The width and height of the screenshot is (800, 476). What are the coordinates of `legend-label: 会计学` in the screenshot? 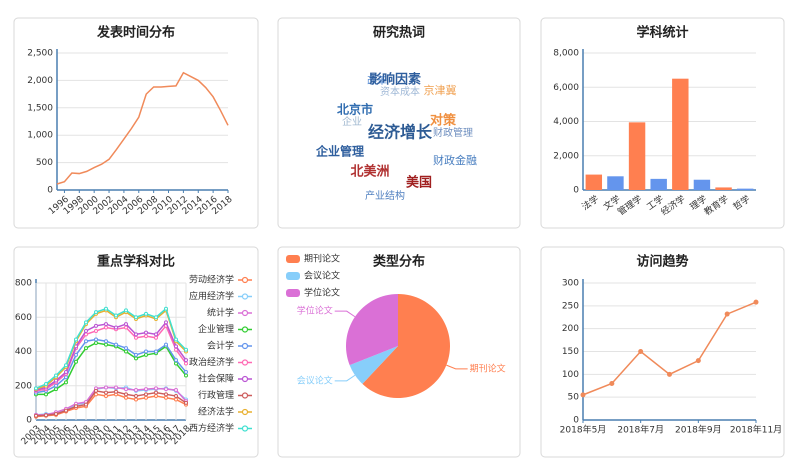 It's located at (220, 346).